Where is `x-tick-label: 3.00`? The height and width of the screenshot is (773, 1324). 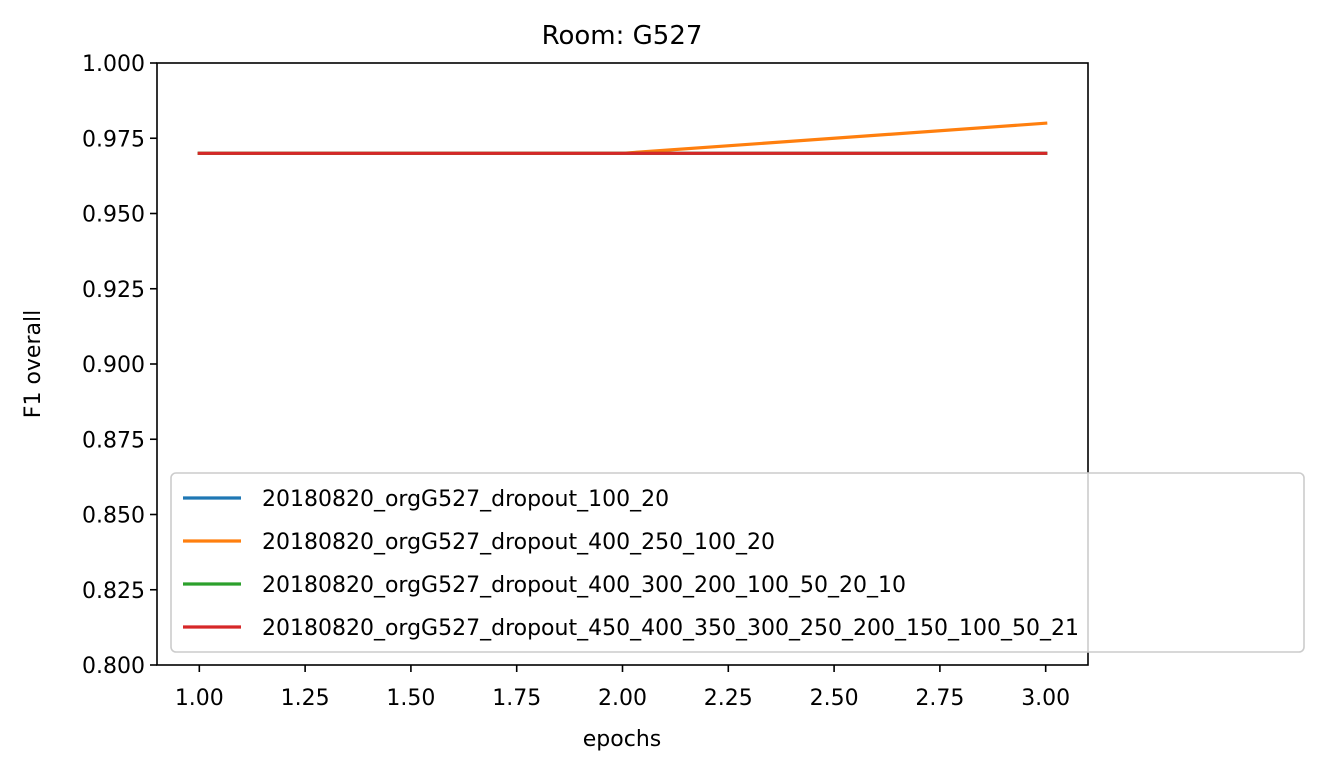 x-tick-label: 3.00 is located at coordinates (1045, 698).